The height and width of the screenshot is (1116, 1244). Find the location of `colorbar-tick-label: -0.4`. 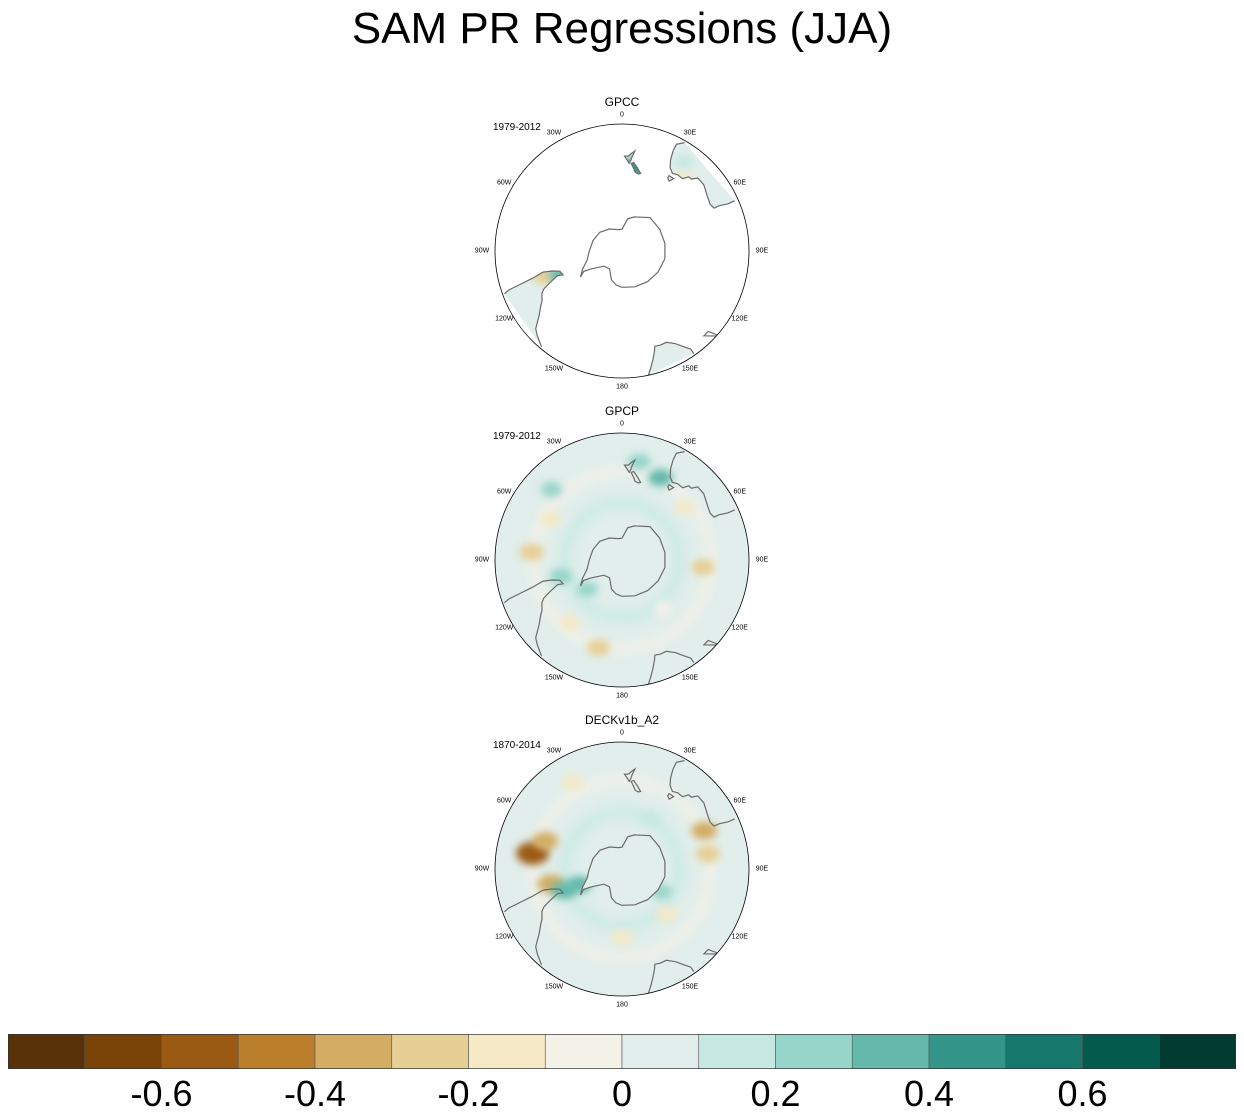

colorbar-tick-label: -0.4 is located at coordinates (315, 1093).